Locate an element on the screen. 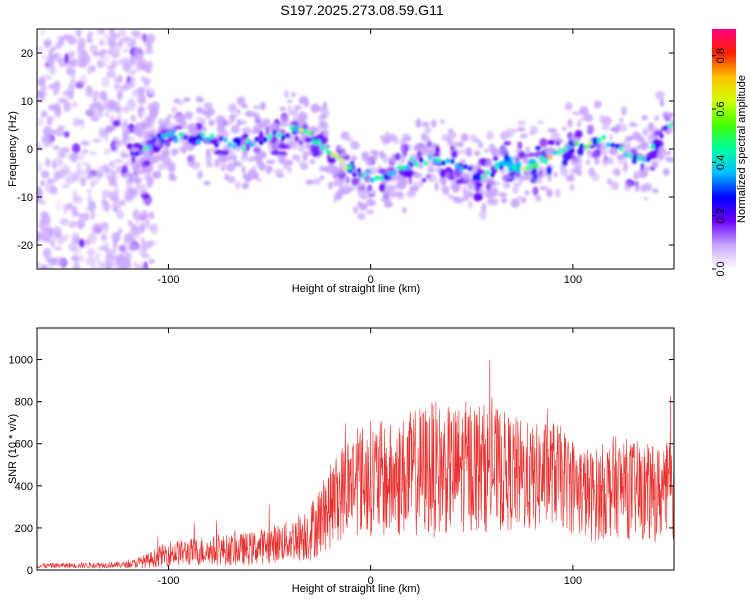 This screenshot has width=750, height=600. x-tick-label: 0 is located at coordinates (371, 280).